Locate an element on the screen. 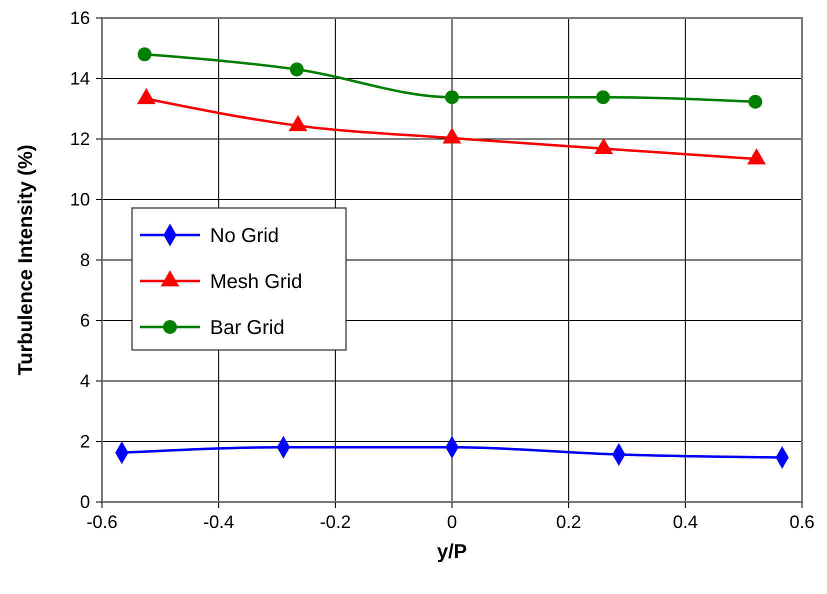 The width and height of the screenshot is (827, 594). x-tick-label: 0.6 is located at coordinates (802, 522).